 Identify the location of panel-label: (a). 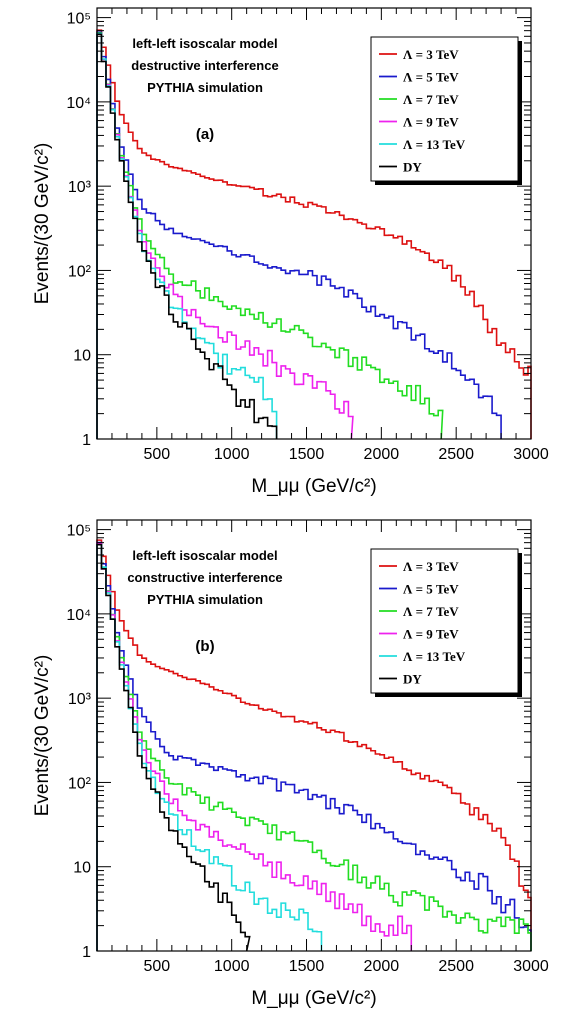
(205, 134).